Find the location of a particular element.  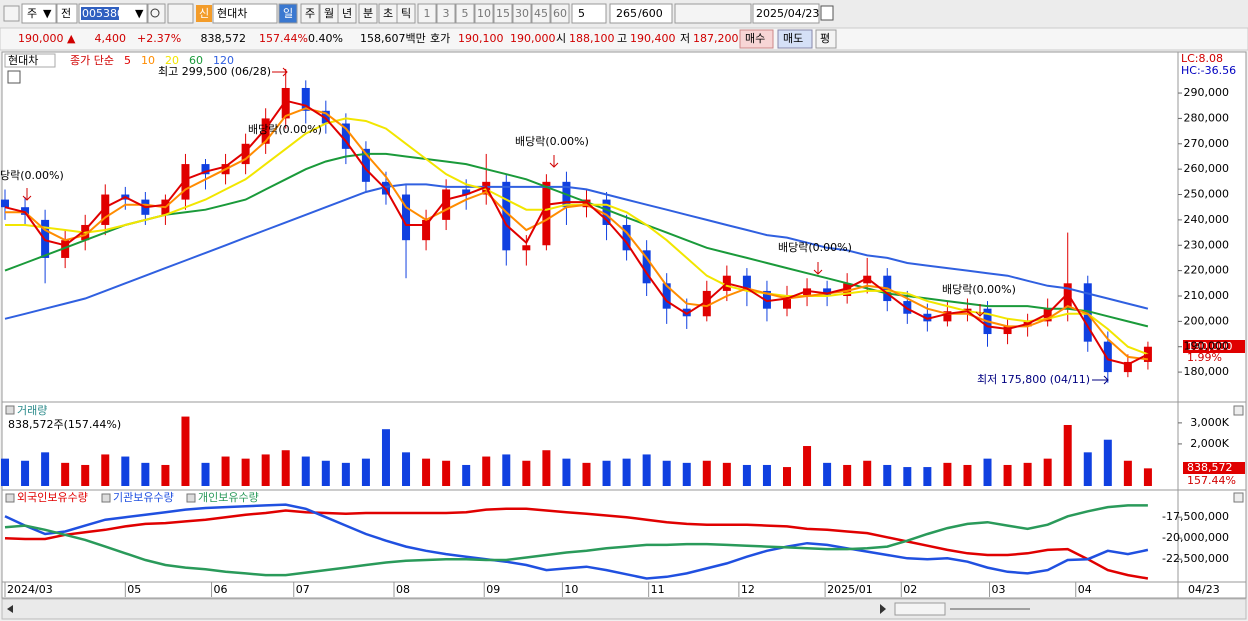

scroll-left is located at coordinates (10, 609).